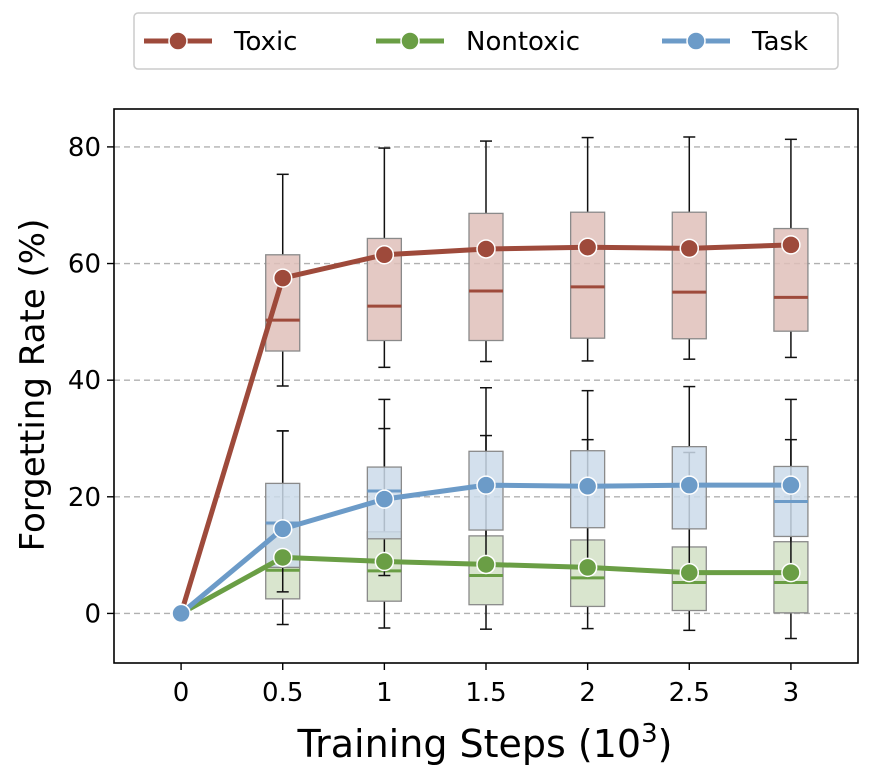 This screenshot has height=782, width=872. What do you see at coordinates (689, 693) in the screenshot?
I see `x-tick-label: 2.5` at bounding box center [689, 693].